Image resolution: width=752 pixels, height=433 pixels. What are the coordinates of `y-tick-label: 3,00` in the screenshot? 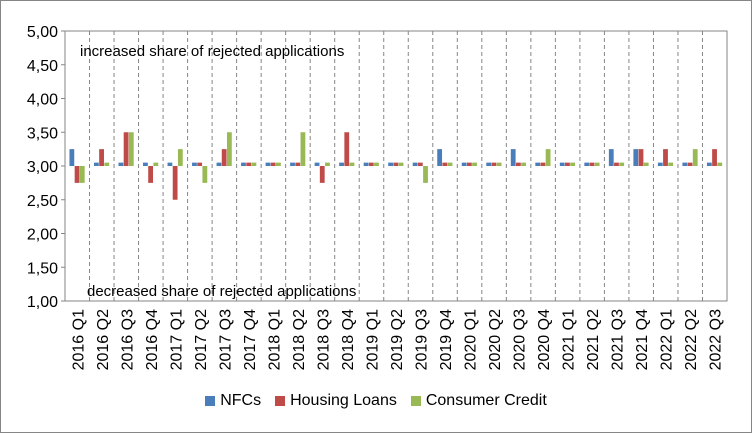 It's located at (42, 167).